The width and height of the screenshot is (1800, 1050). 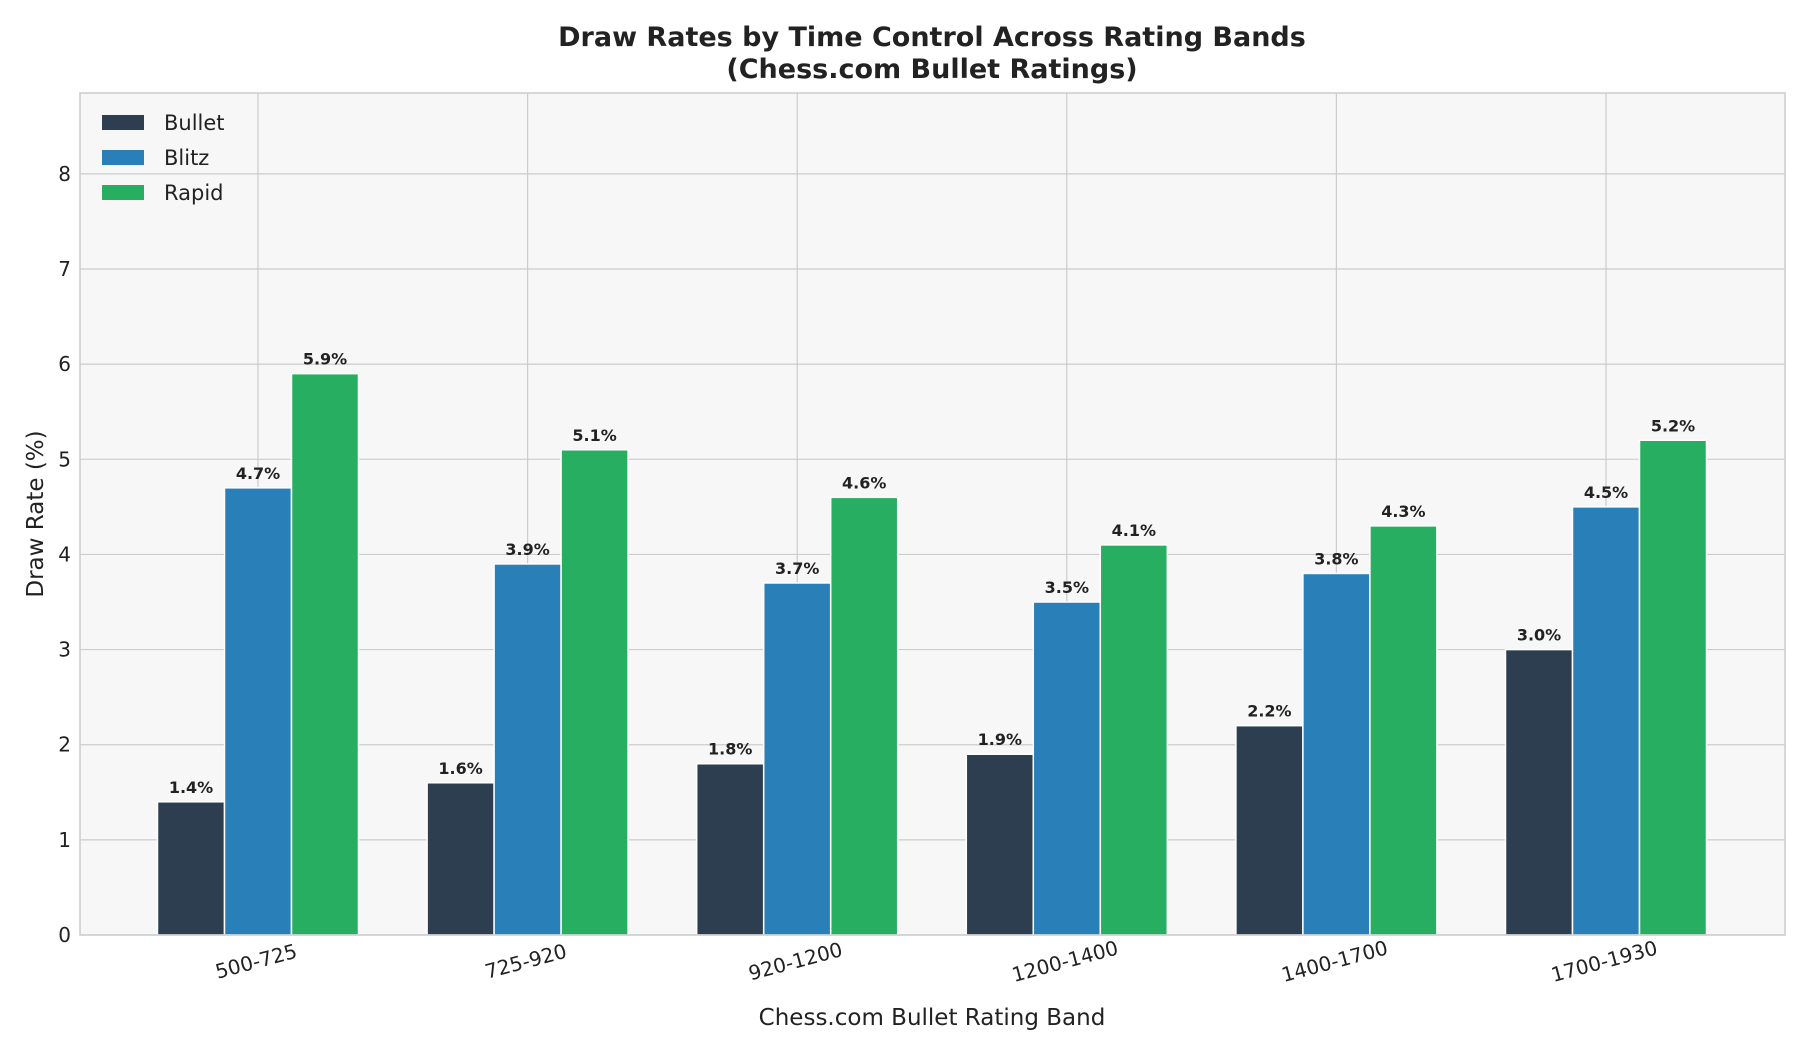 What do you see at coordinates (730, 749) in the screenshot?
I see `data-label-bullet: 1.8%` at bounding box center [730, 749].